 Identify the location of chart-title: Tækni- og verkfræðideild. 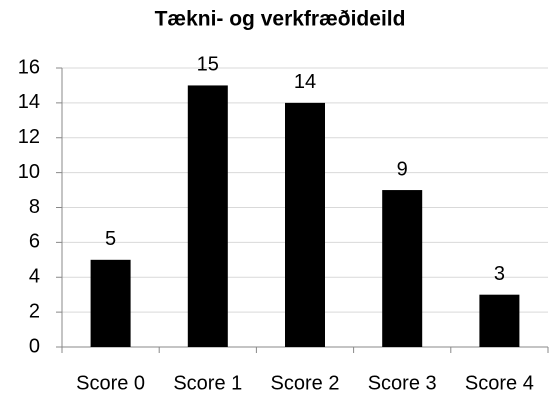
(280, 19).